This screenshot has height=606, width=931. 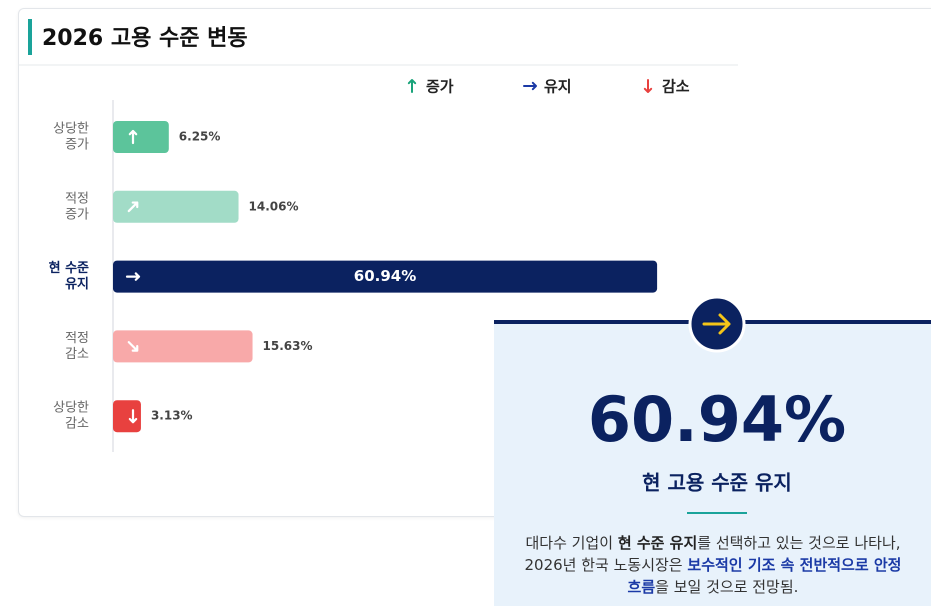 I want to click on value-label: 60.94%, so click(x=385, y=276).